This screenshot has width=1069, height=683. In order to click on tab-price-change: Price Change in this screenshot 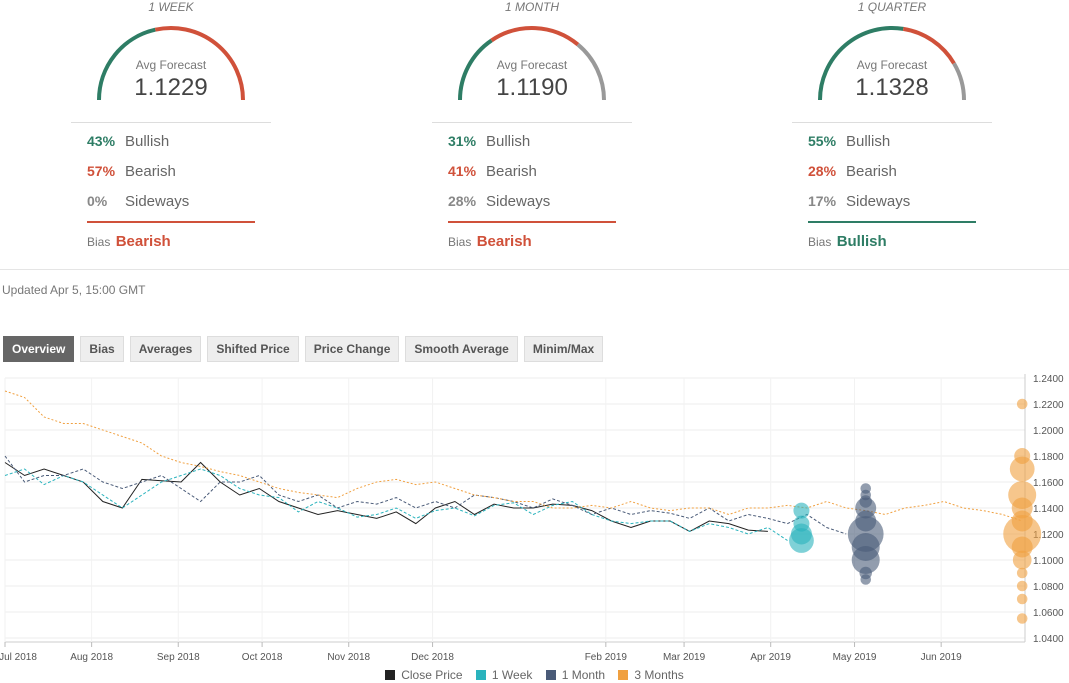, I will do `click(352, 349)`.